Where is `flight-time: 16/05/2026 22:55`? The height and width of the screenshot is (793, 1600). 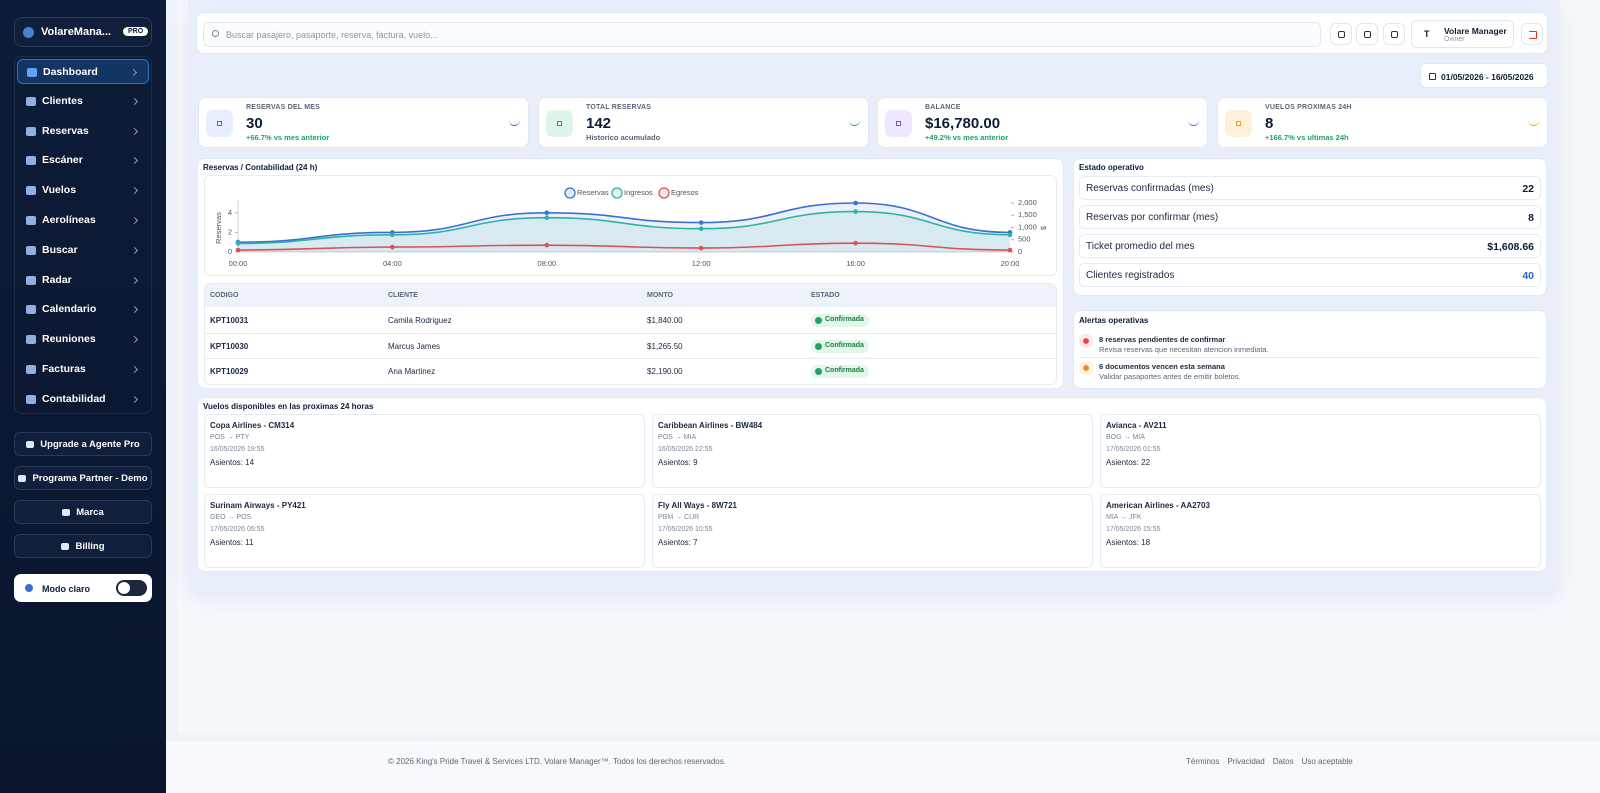 flight-time: 16/05/2026 22:55 is located at coordinates (685, 449).